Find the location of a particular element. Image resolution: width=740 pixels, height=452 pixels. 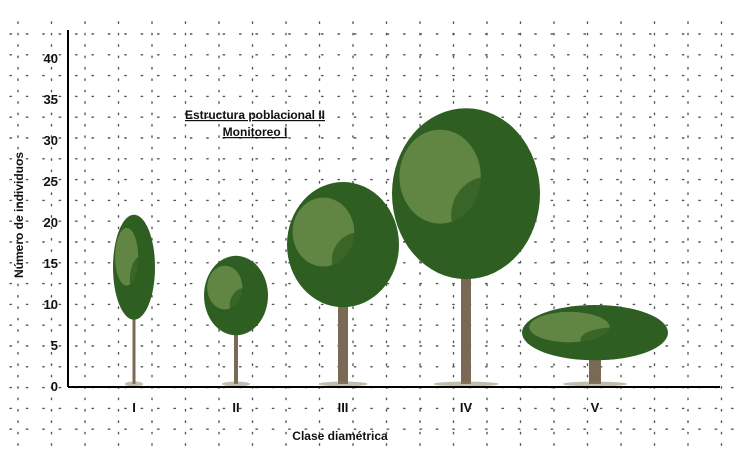

y-tick-label: 20 is located at coordinates (51, 222).